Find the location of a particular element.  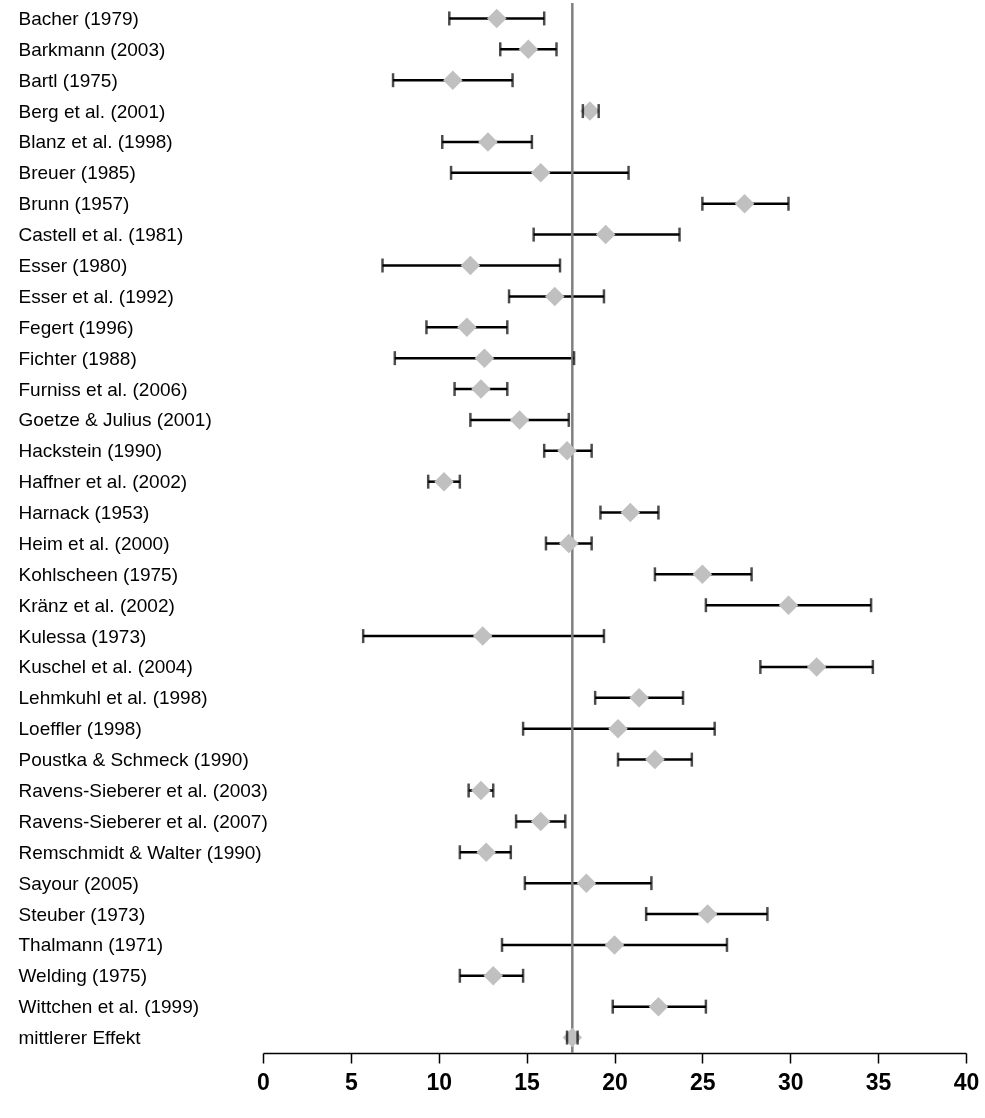

y-tick-label: Remschmidt & Walter (1990) is located at coordinates (140, 852).